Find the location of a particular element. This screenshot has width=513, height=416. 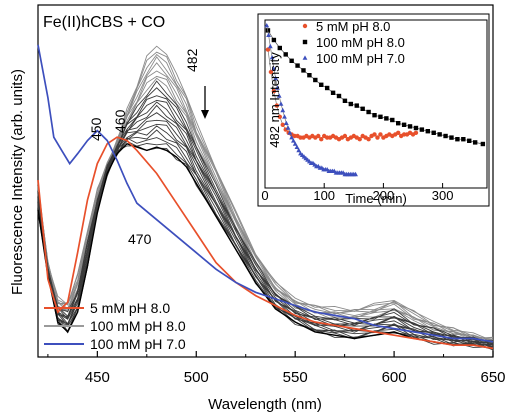

peak-label-482: 482 is located at coordinates (192, 60).